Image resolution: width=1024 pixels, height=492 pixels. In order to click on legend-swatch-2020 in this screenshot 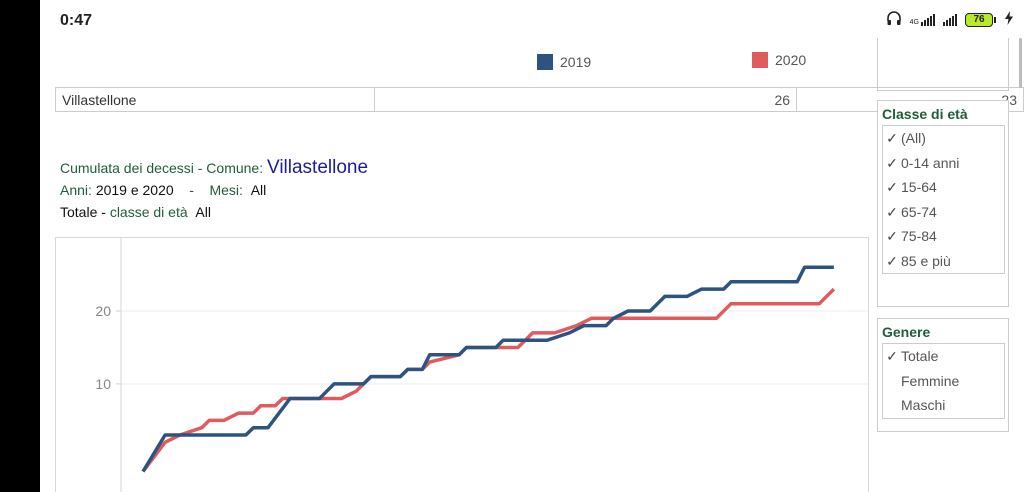, I will do `click(760, 60)`.